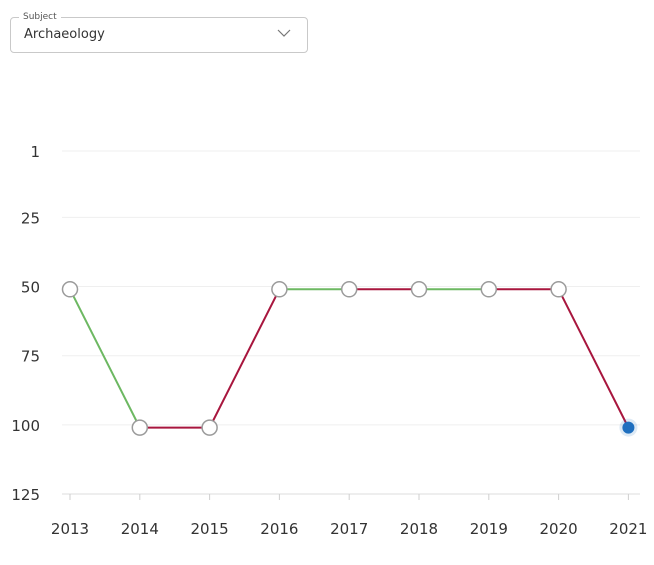 This screenshot has height=565, width=654. Describe the element at coordinates (628, 529) in the screenshot. I see `x-tick-label: 2021` at that location.